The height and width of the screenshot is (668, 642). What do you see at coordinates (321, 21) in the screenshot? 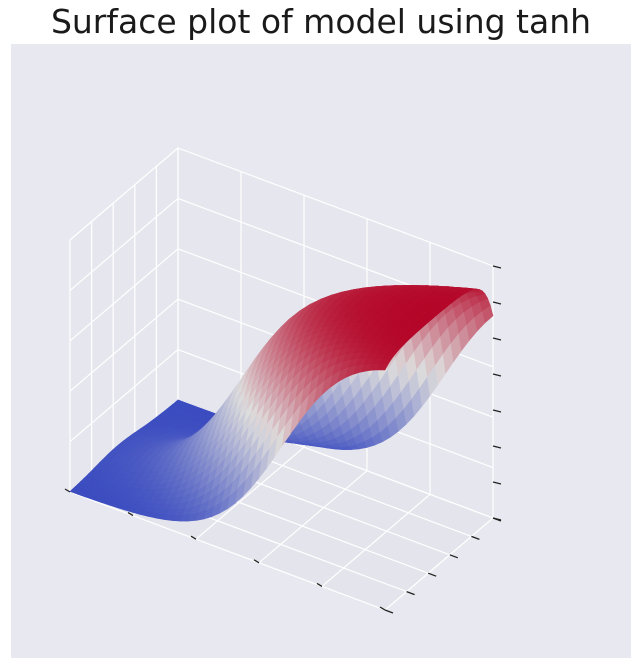
I see `chart-title: Surface plot of model using tanh` at bounding box center [321, 21].